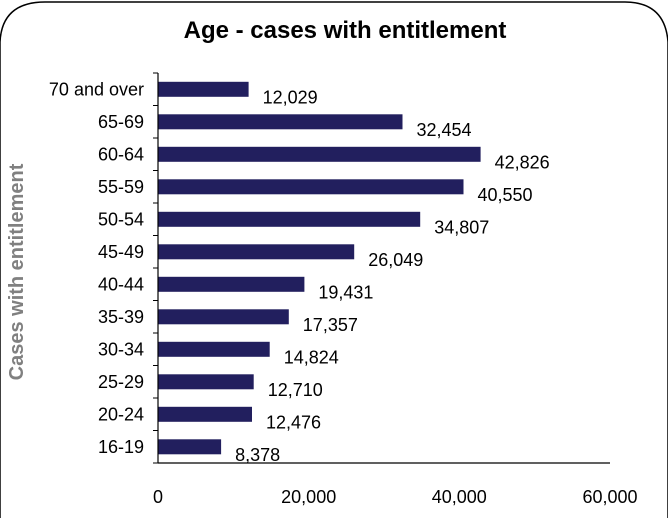  Describe the element at coordinates (17, 271) in the screenshot. I see `y-axis-label: Cases with entitlement` at that location.